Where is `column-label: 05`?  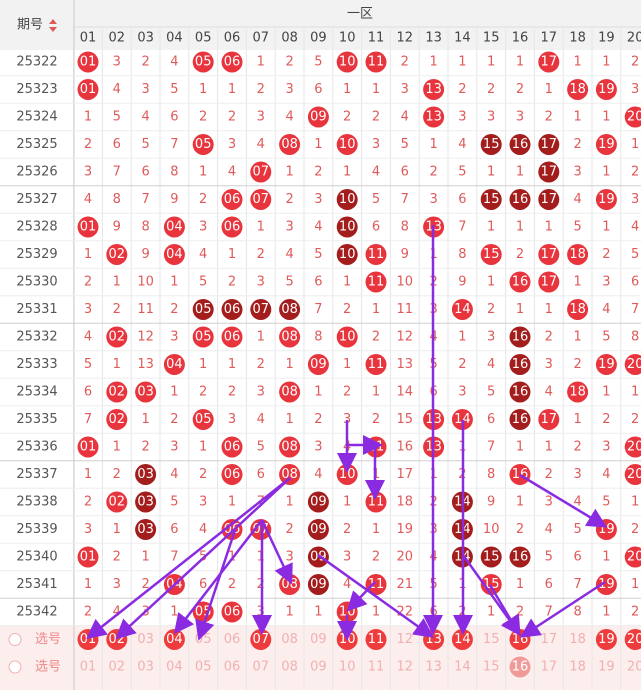
column-label: 05 is located at coordinates (203, 38).